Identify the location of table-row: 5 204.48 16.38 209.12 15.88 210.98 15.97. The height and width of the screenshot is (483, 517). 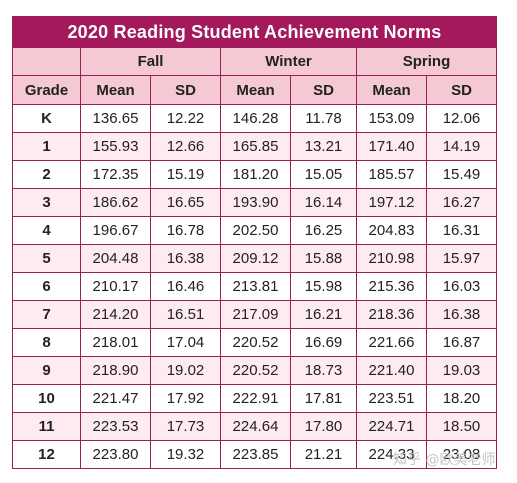
(254, 258).